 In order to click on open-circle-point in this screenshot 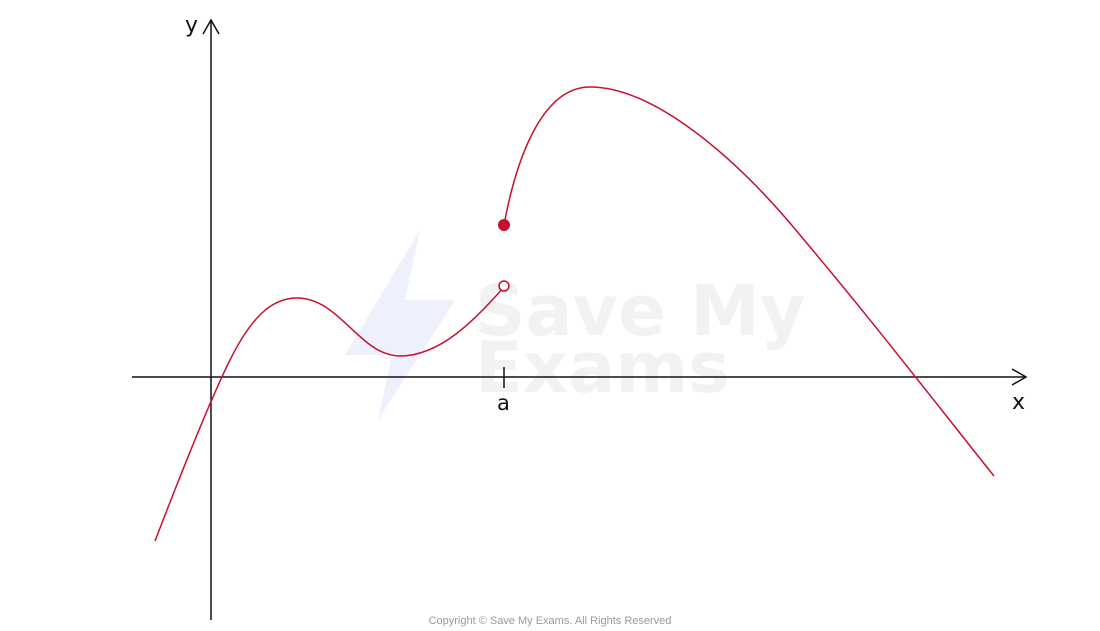, I will do `click(504, 286)`.